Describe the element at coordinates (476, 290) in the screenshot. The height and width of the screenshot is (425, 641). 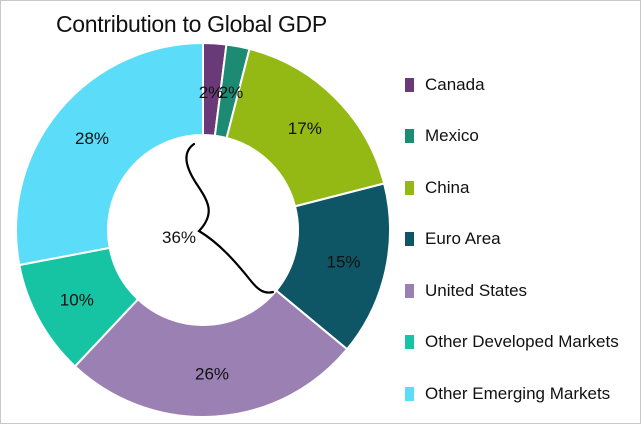
I see `legend-label: United States` at that location.